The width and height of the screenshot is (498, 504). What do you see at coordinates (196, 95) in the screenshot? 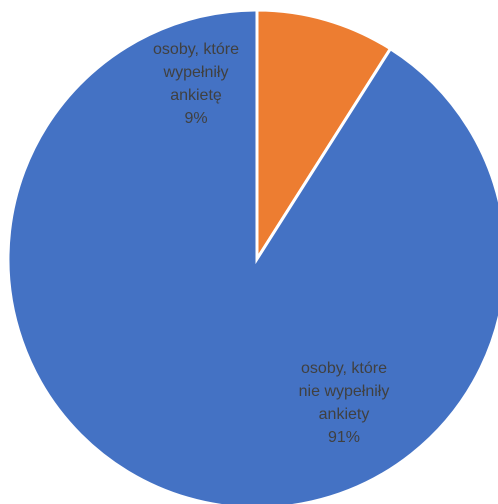
I see `slice-label-1-line-3: ankietę` at bounding box center [196, 95].